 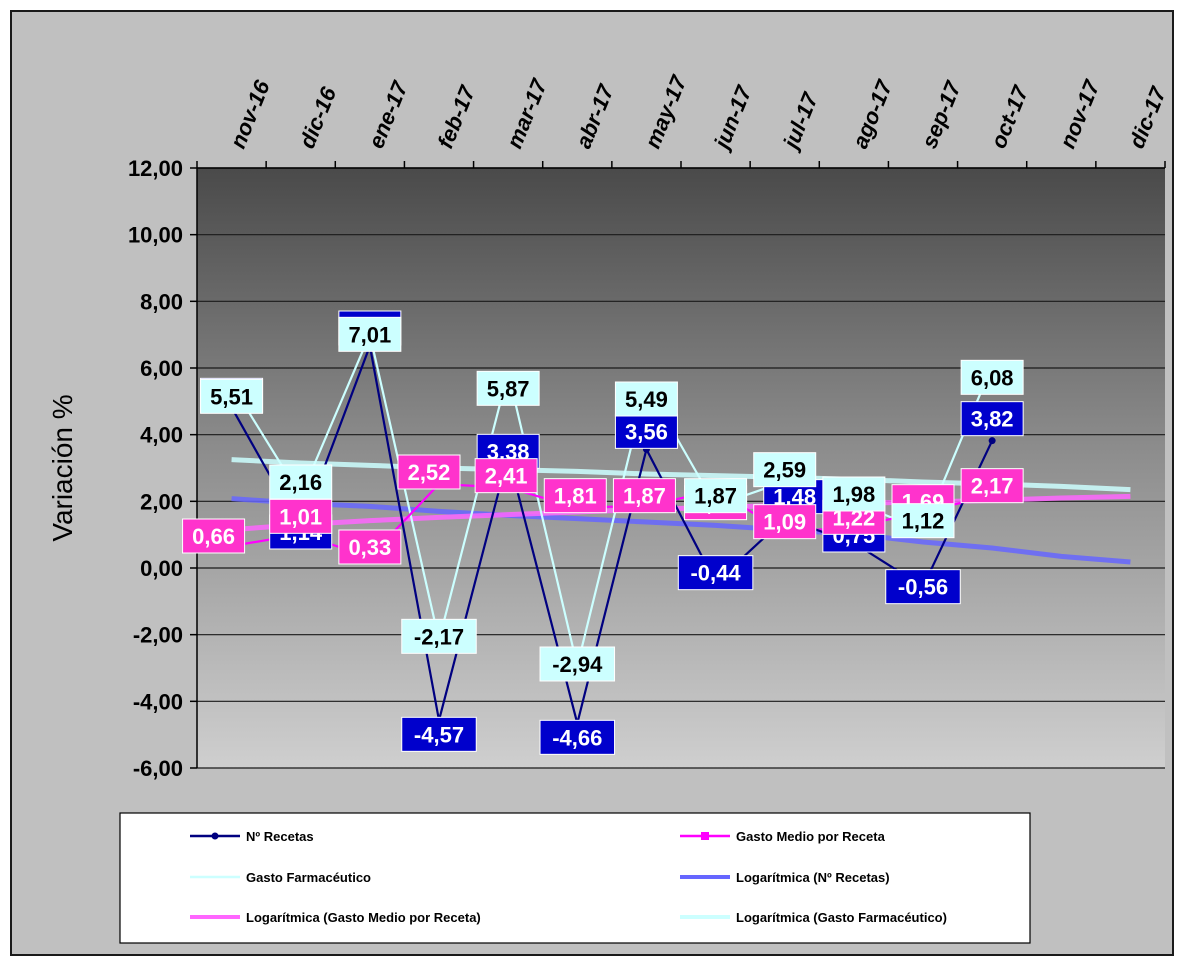 I want to click on data-label: 0,66, so click(x=213, y=536).